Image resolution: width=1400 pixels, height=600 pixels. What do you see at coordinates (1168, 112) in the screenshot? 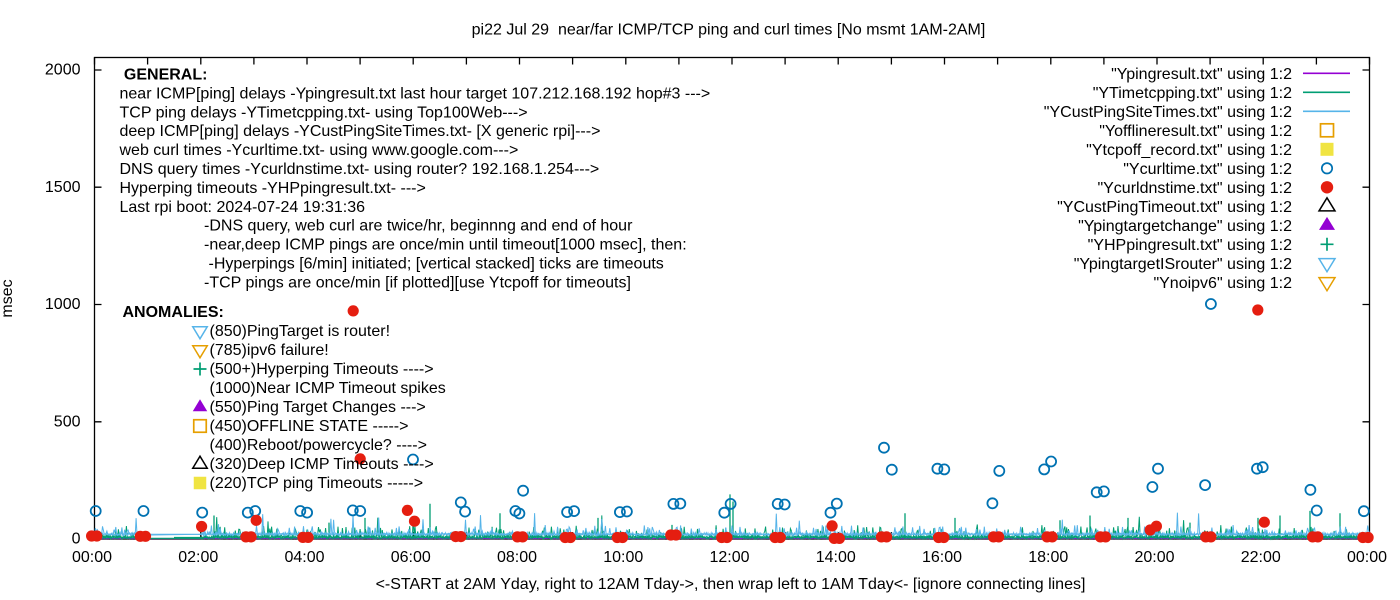
I see `svg-text:"YCustPingSiteTimes.txt" using: "YCustPingSiteTimes.txt" using 1:2` at bounding box center [1168, 112].